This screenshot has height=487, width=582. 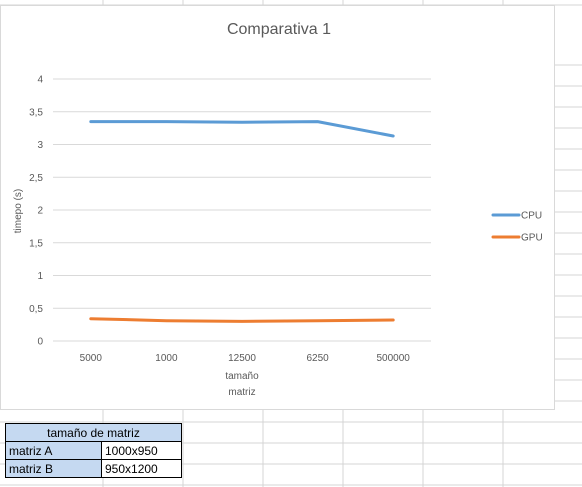 I want to click on legend-label: GPU, so click(x=532, y=238).